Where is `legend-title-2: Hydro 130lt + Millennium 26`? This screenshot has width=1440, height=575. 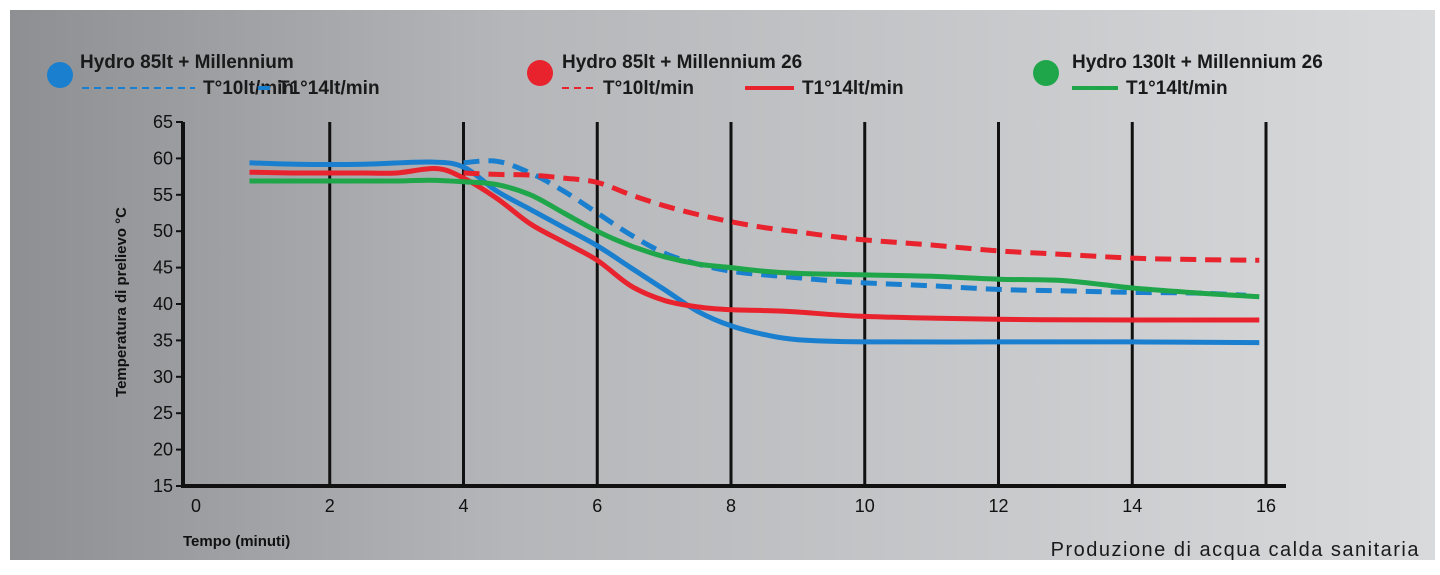 legend-title-2: Hydro 130lt + Millennium 26 is located at coordinates (1197, 62).